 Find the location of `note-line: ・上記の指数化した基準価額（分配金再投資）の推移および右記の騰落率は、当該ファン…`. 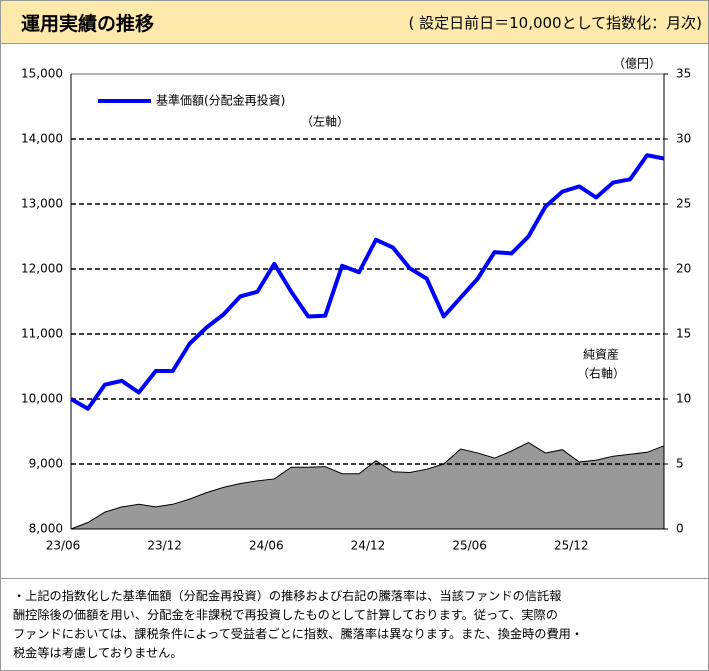

note-line: ・上記の指数化した基準価額（分配金再投資）の推移および右記の騰落率は、当該ファン… is located at coordinates (287, 596).